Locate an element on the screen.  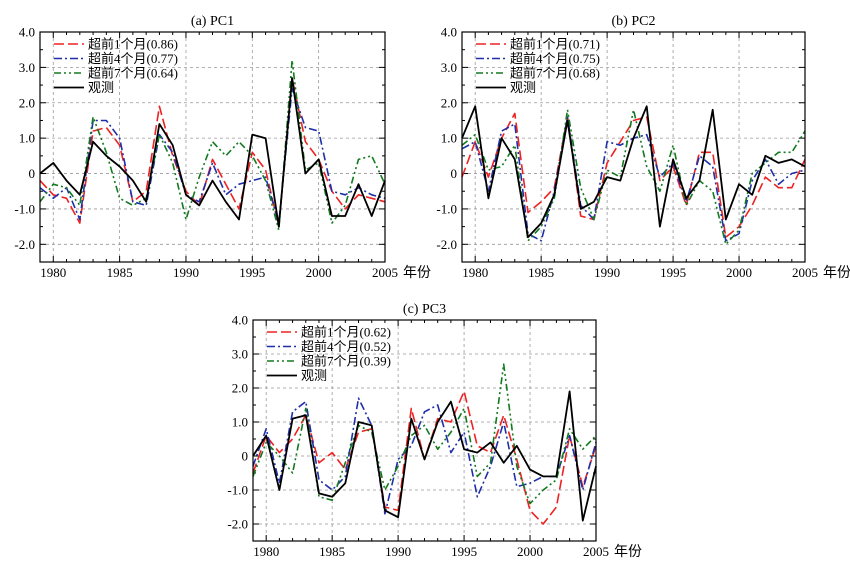
legend-label: 超前1个月(0.86) is located at coordinates (133, 44).